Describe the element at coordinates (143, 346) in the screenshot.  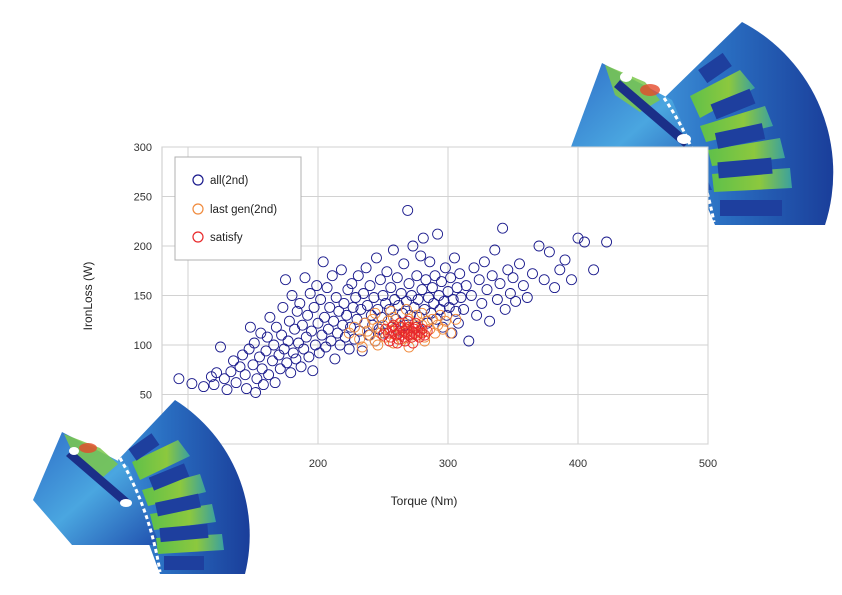
I see `y-tick-label: 100` at that location.